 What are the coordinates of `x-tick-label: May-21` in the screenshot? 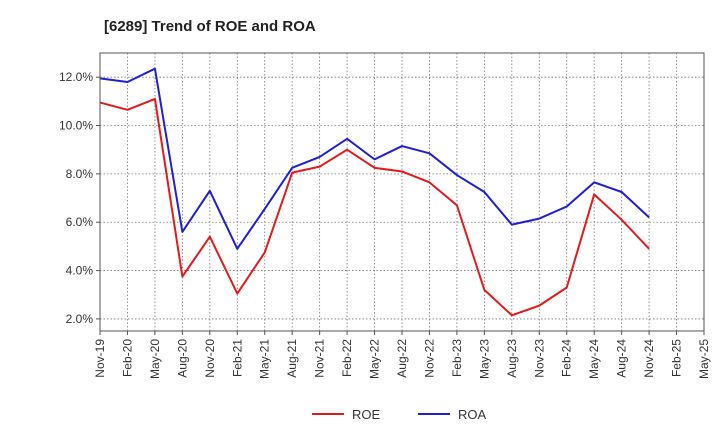 It's located at (265, 359).